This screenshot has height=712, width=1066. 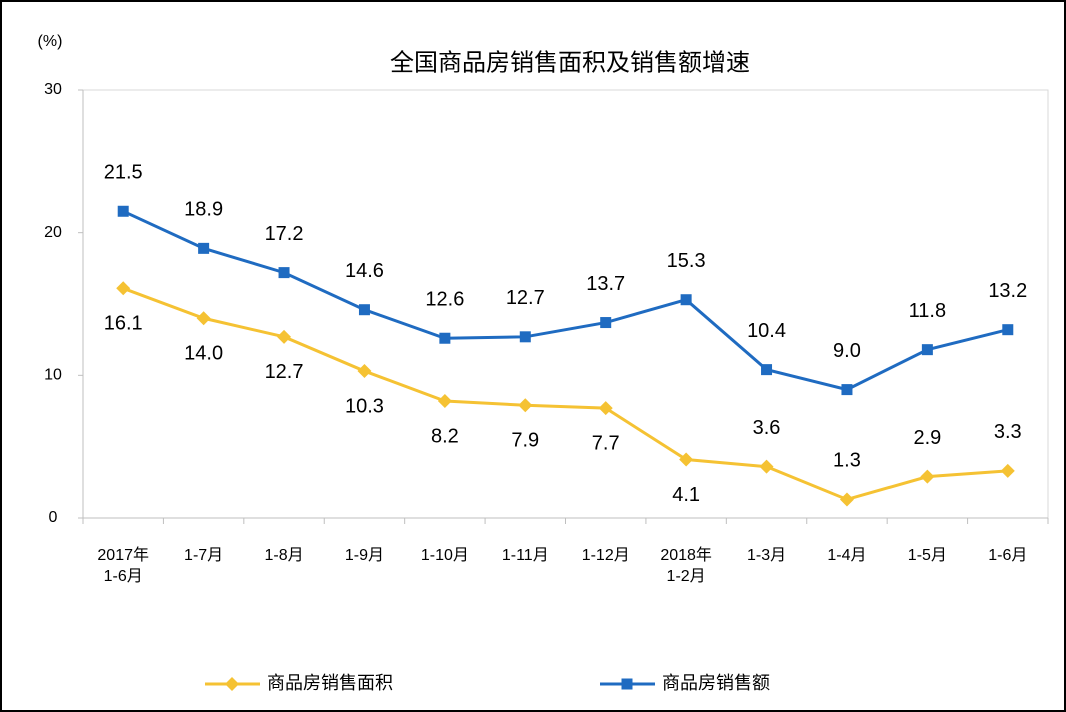 What do you see at coordinates (283, 555) in the screenshot?
I see `x-tick-label: 1-8月` at bounding box center [283, 555].